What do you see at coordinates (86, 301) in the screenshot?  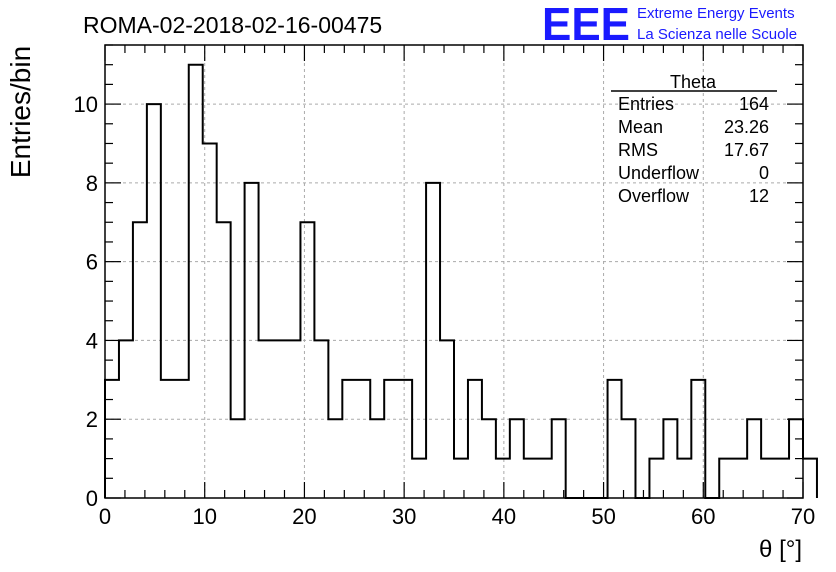 I see `y-tick-labels: 0 2 4 6 8 10` at bounding box center [86, 301].